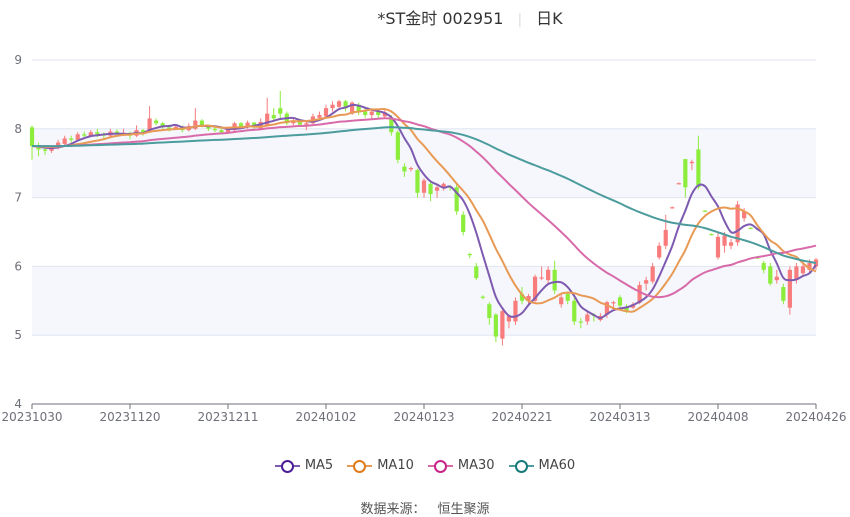  I want to click on legend-label: MA60, so click(557, 465).